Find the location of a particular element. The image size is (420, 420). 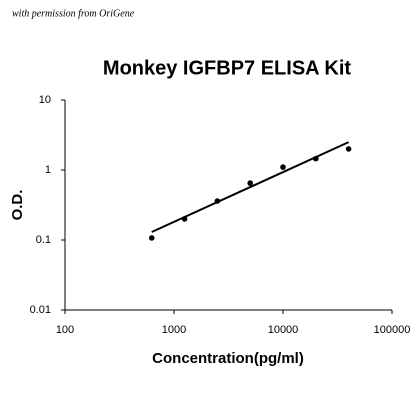

watermark: with permission from OriGene is located at coordinates (73, 13).